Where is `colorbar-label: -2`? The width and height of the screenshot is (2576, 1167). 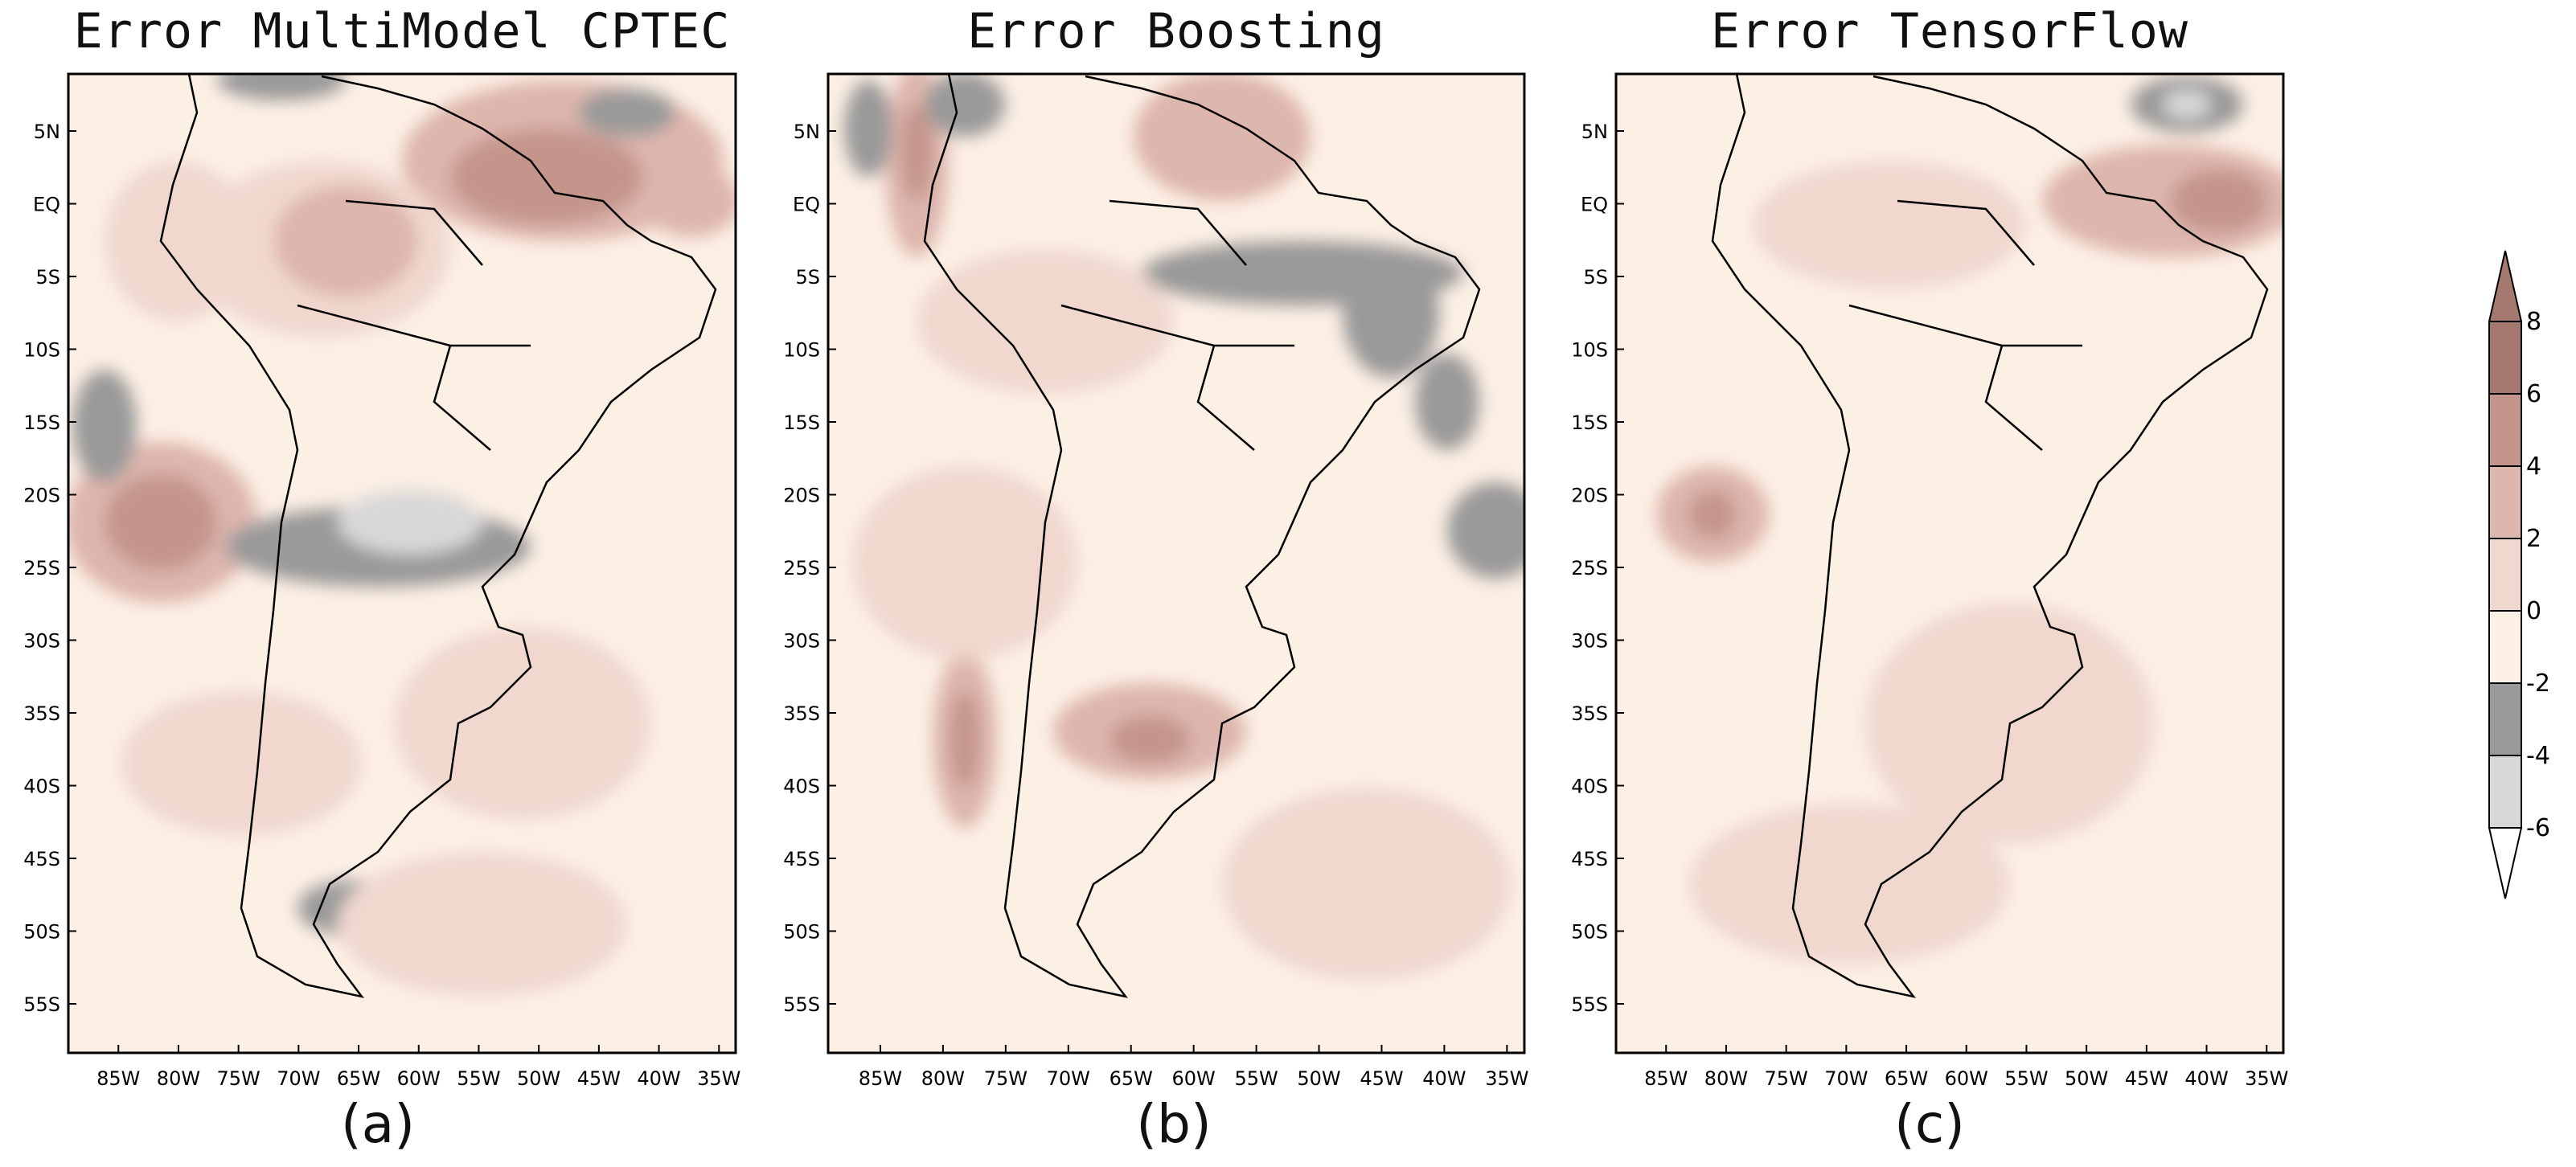 colorbar-label: -2 is located at coordinates (2538, 684).